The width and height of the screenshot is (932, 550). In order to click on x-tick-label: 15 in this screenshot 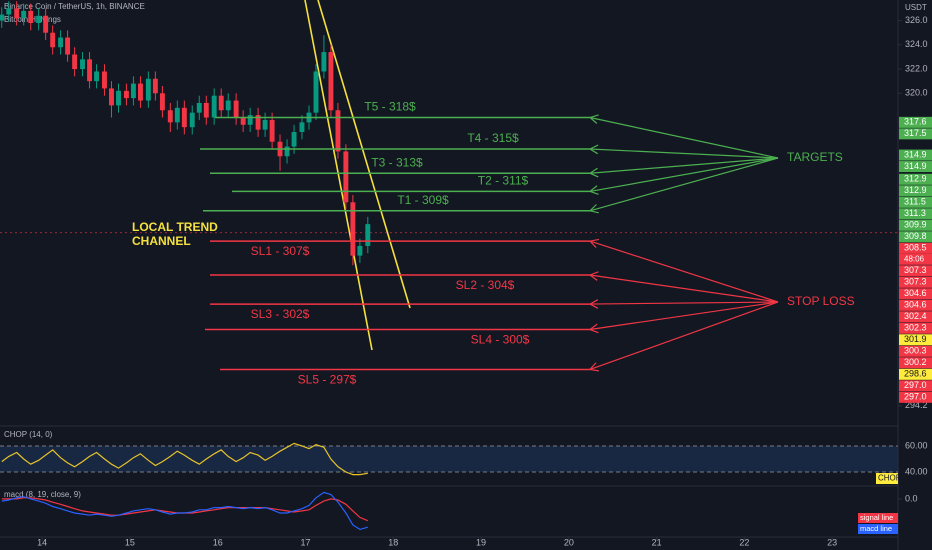, I will do `click(130, 542)`.